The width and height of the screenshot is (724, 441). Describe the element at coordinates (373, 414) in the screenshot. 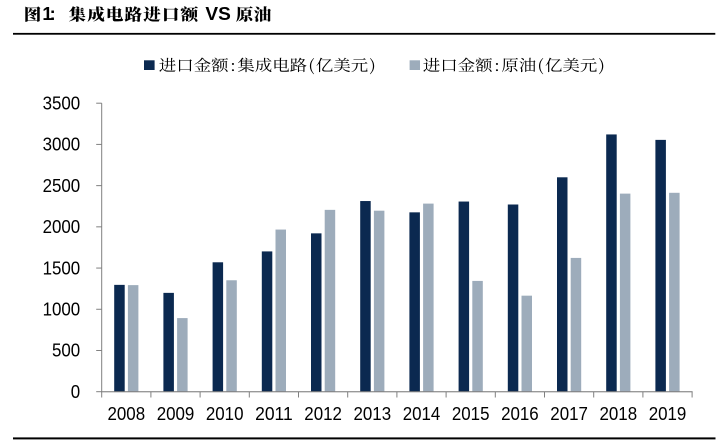

I see `svg-text: 2013` at that location.